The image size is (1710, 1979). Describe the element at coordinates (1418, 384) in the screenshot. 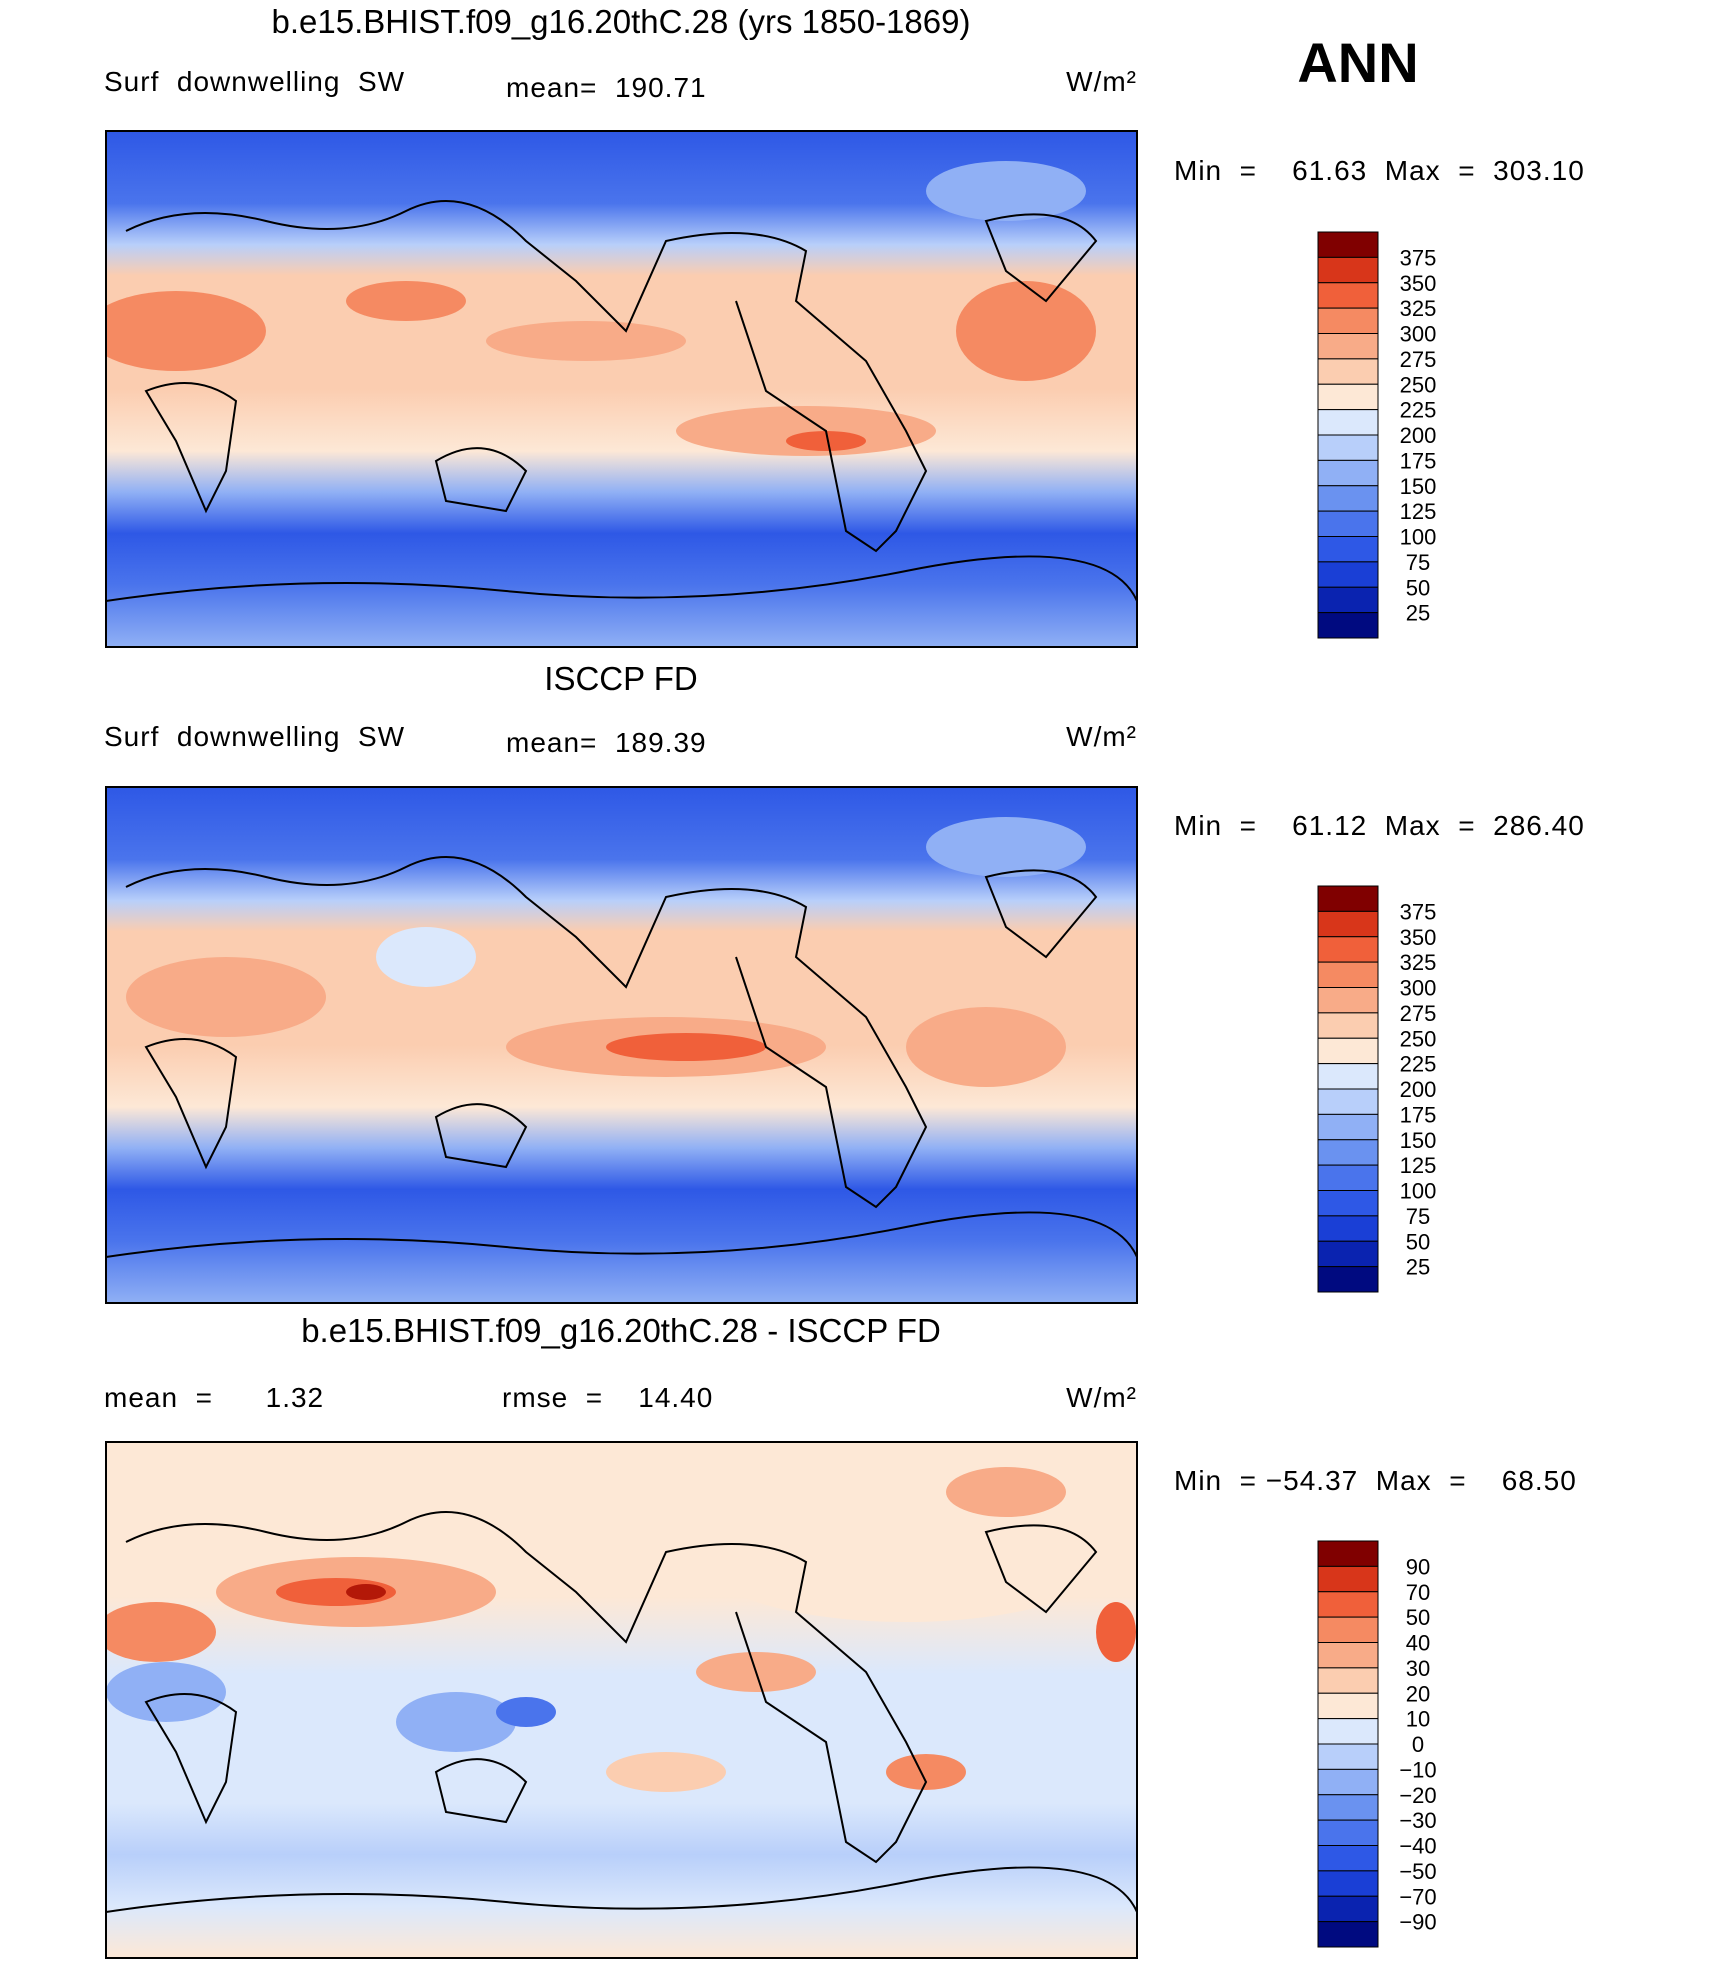

I see `colorbar-label: 250` at that location.